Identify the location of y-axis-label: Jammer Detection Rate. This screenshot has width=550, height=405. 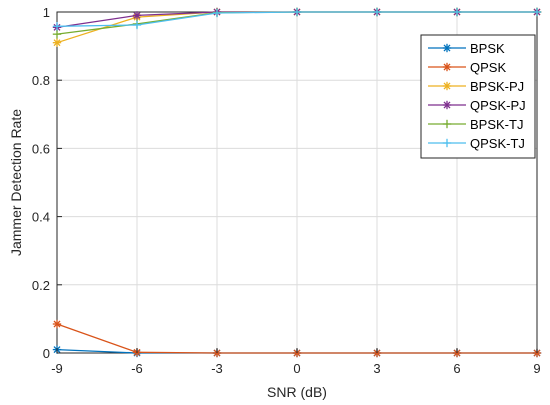
(16, 182).